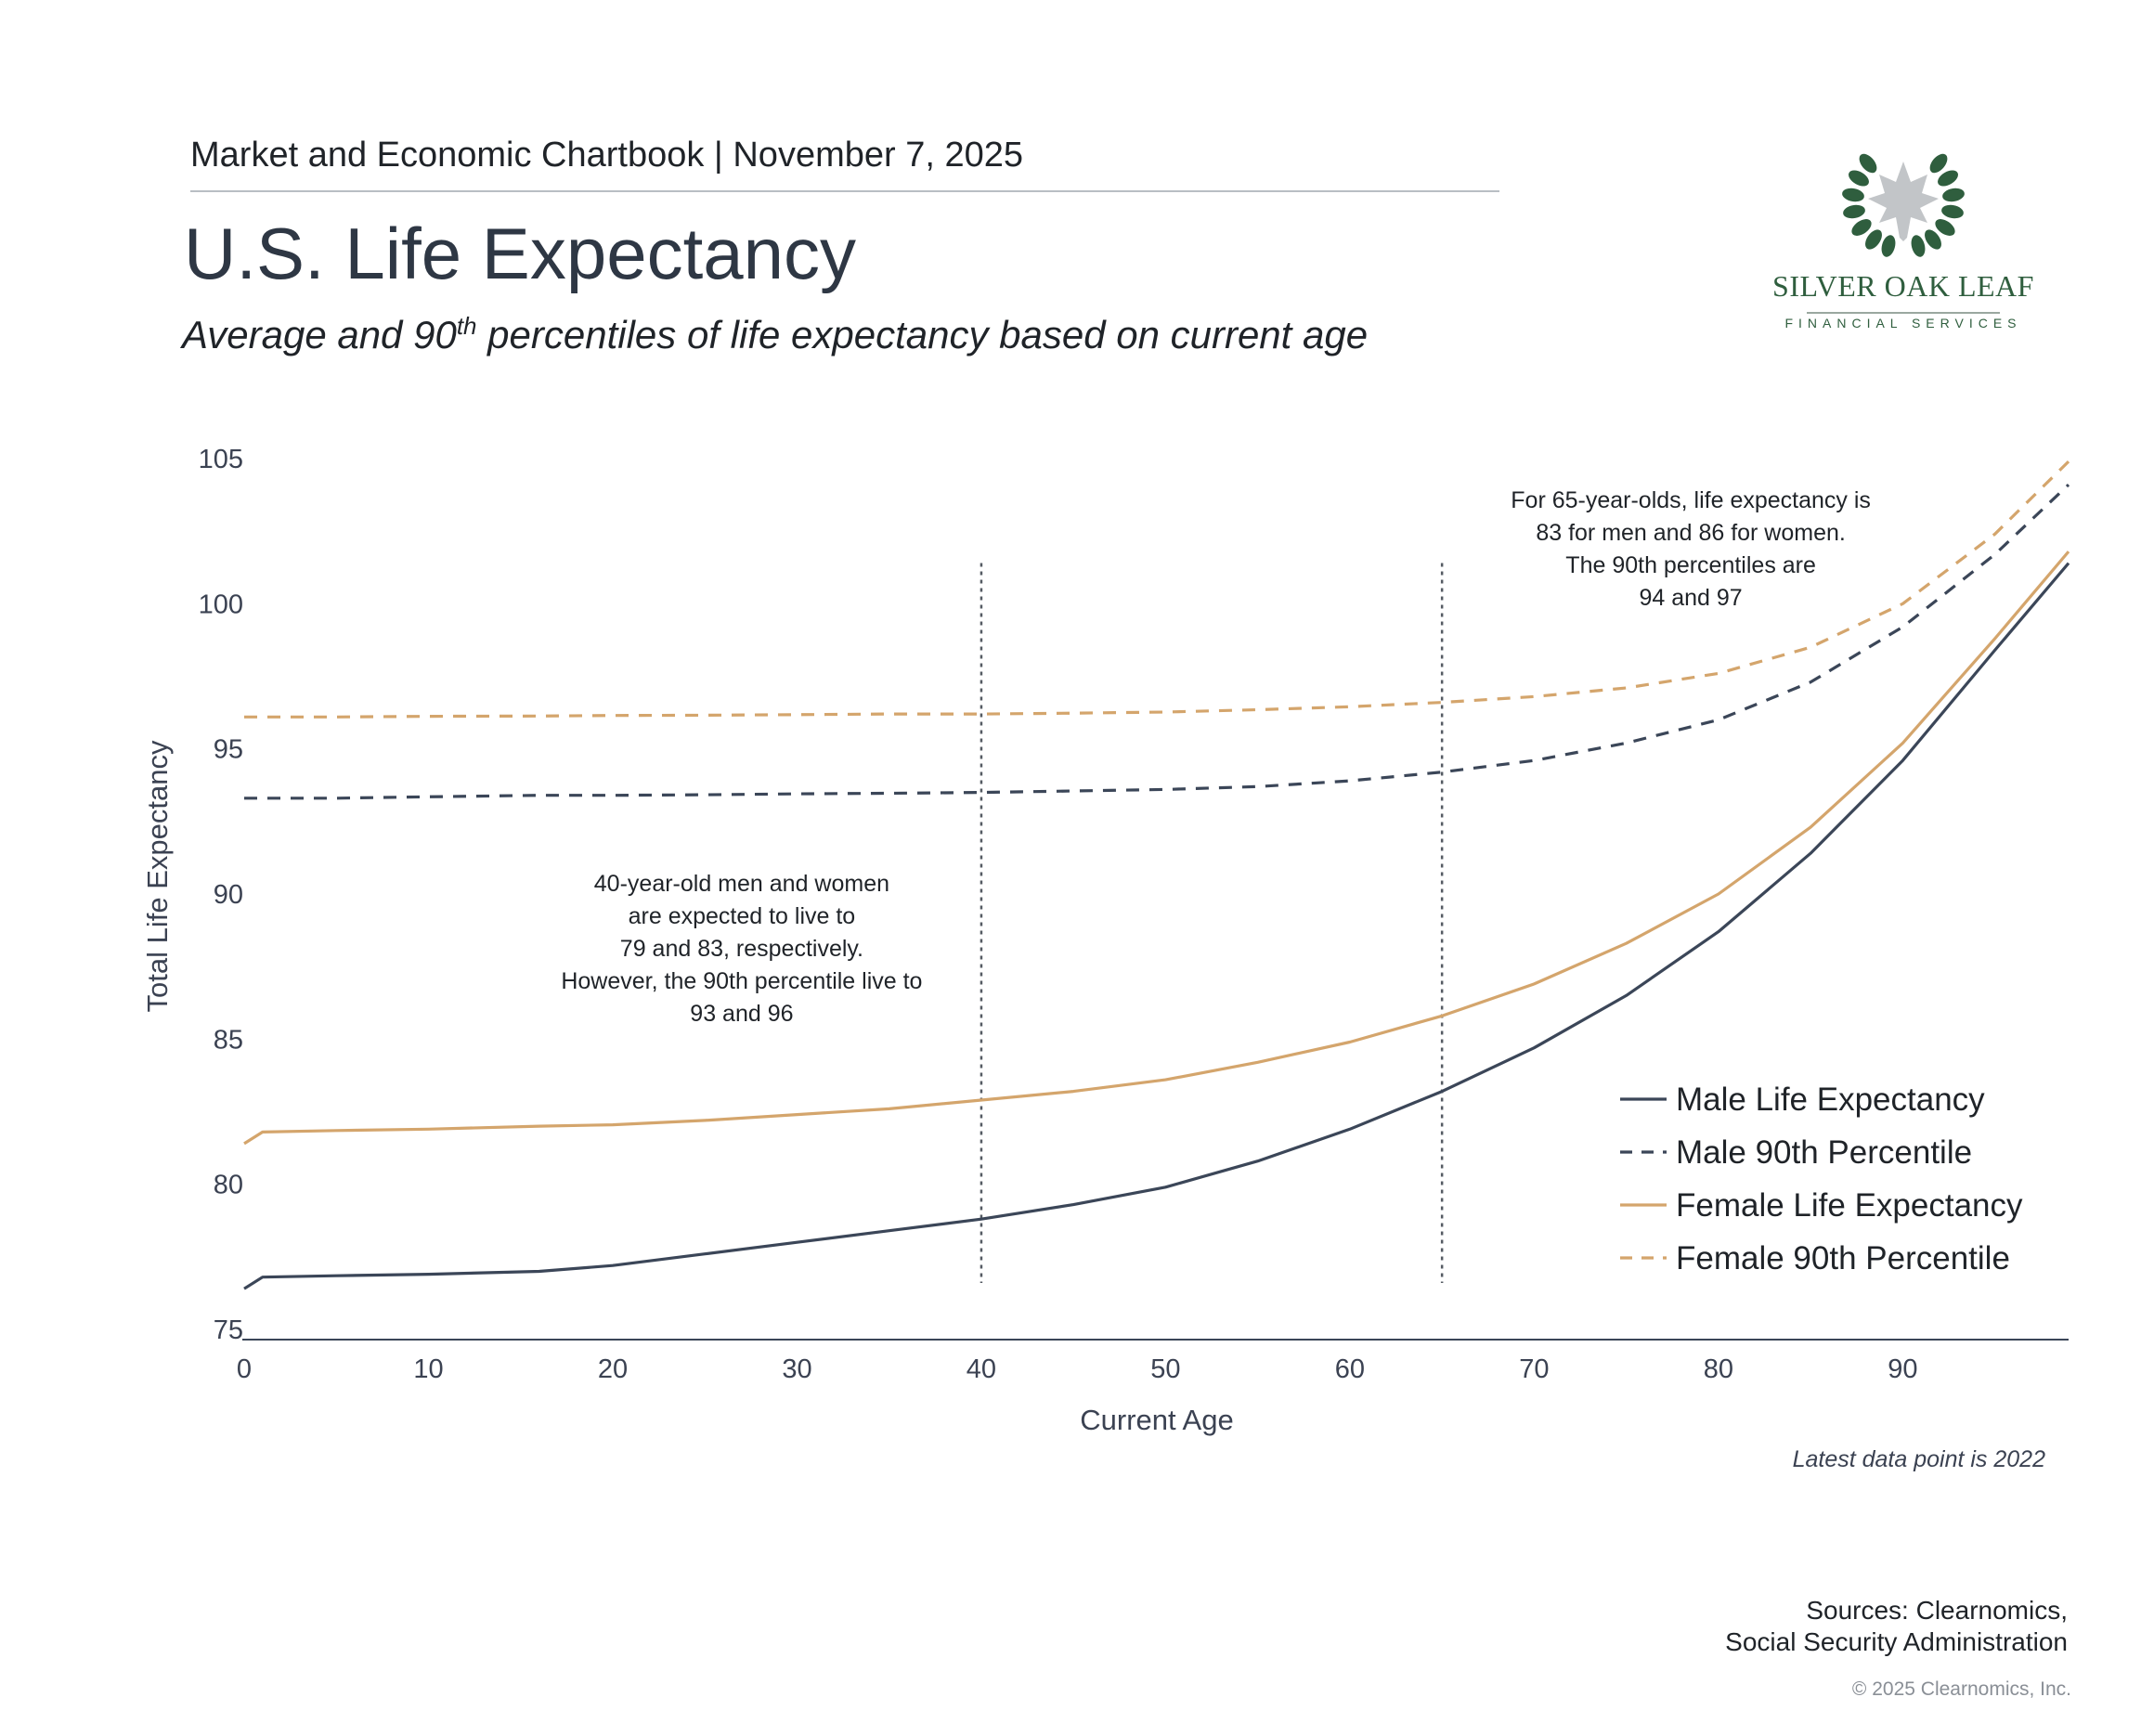 Image resolution: width=2154 pixels, height=1736 pixels. What do you see at coordinates (1157, 589) in the screenshot?
I see `series-line-female-90th-percentile` at bounding box center [1157, 589].